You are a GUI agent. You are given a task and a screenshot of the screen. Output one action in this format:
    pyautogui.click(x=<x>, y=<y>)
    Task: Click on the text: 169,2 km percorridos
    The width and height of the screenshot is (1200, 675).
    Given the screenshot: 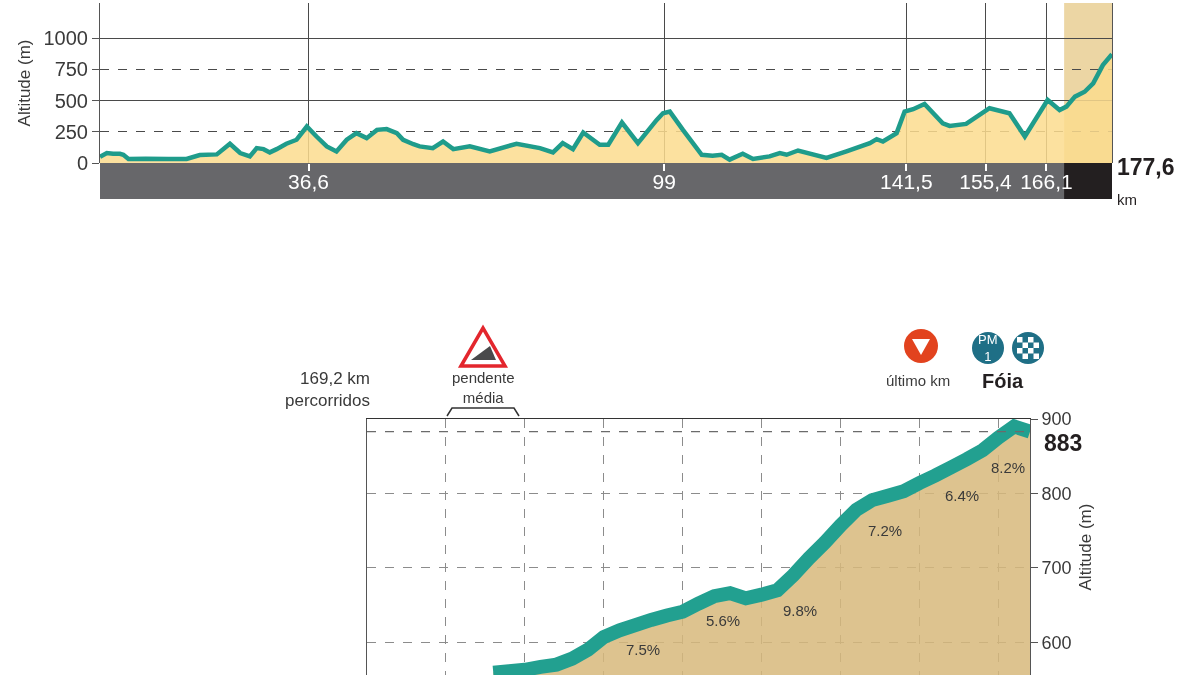 What is the action you would take?
    pyautogui.click(x=328, y=390)
    